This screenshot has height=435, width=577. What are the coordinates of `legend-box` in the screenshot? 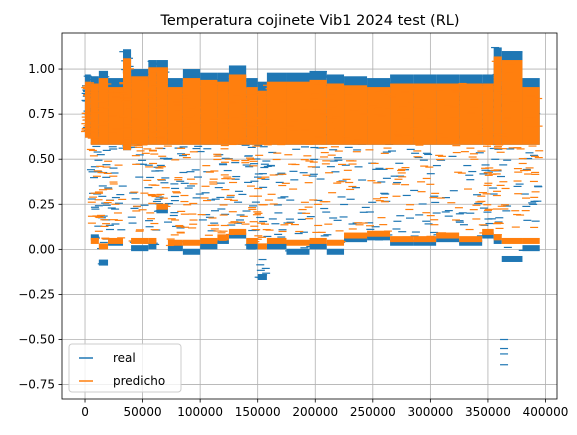 It's located at (125, 368).